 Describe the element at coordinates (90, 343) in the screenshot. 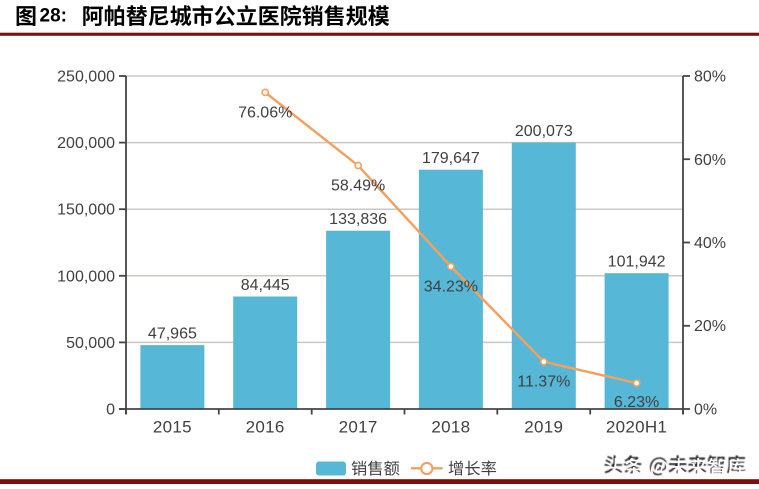

I see `svg-text: 50,000` at that location.